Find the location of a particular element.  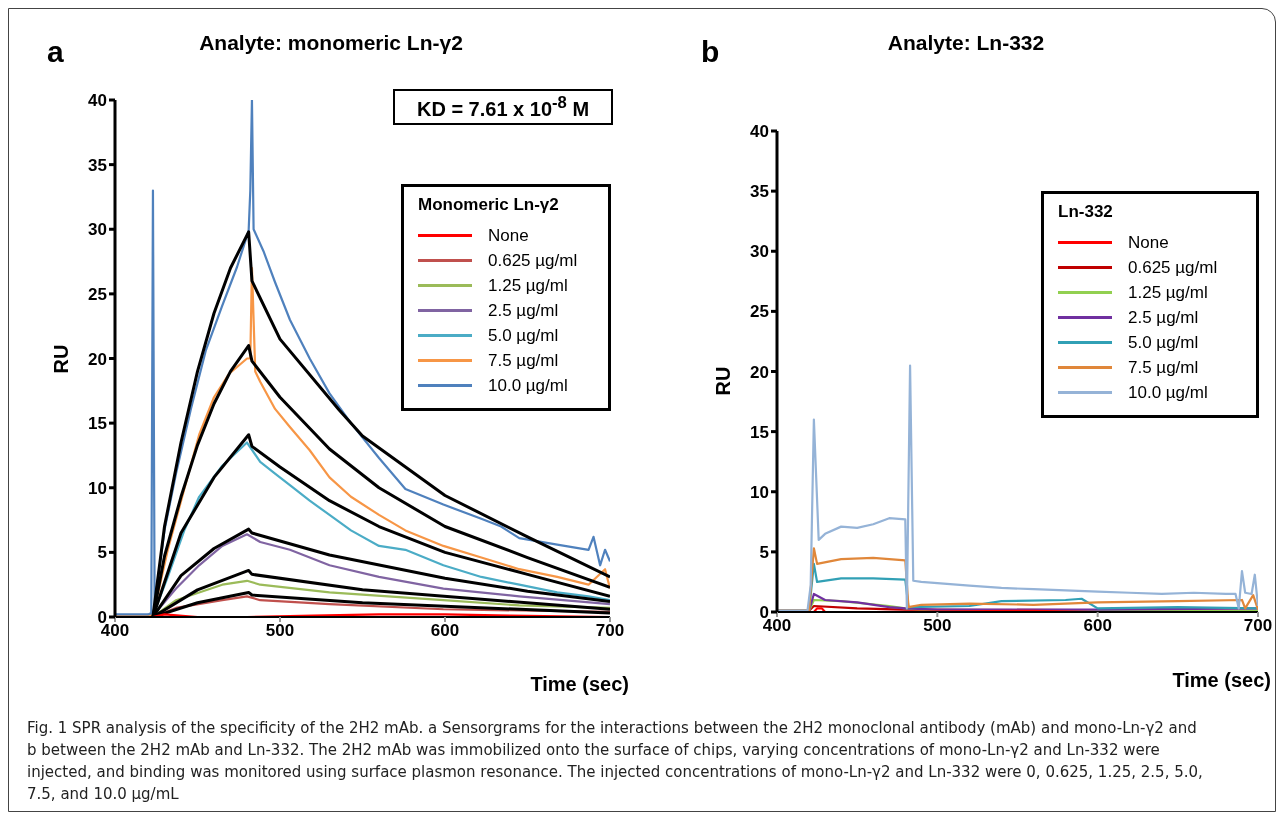

chart-title: Analyte: monomeric Ln-γ2 is located at coordinates (331, 43).